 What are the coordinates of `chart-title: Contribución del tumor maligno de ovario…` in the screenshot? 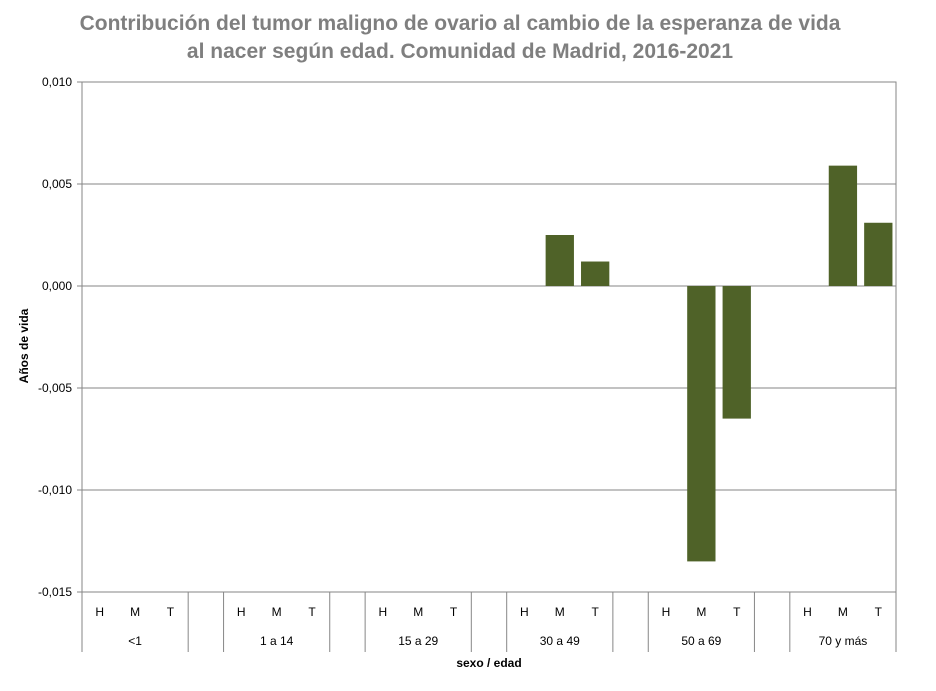 It's located at (460, 38).